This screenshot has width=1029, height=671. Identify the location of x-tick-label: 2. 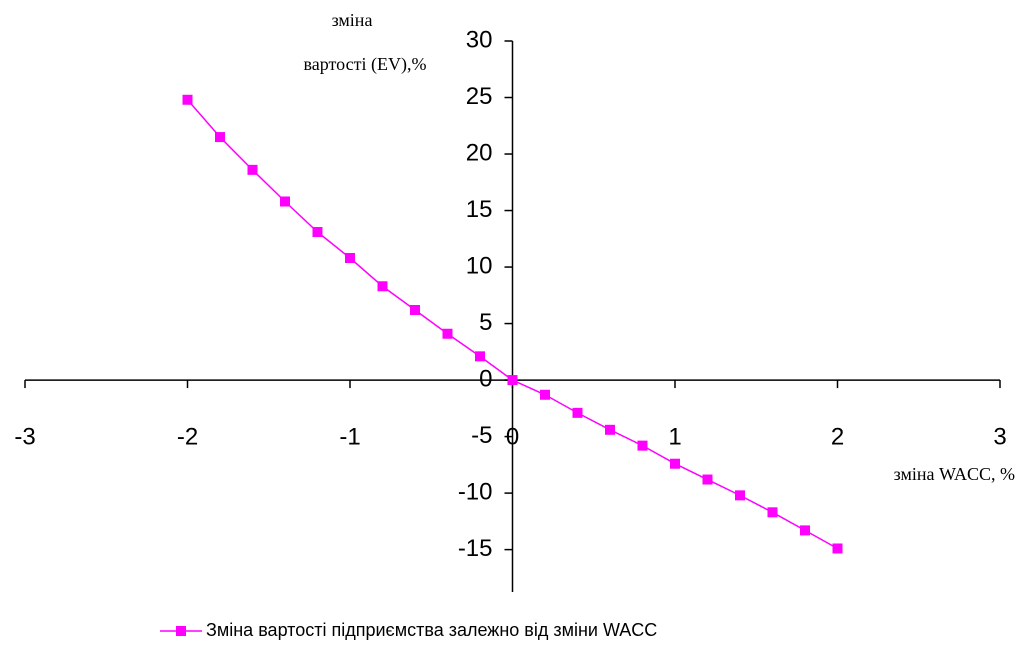
(837, 436).